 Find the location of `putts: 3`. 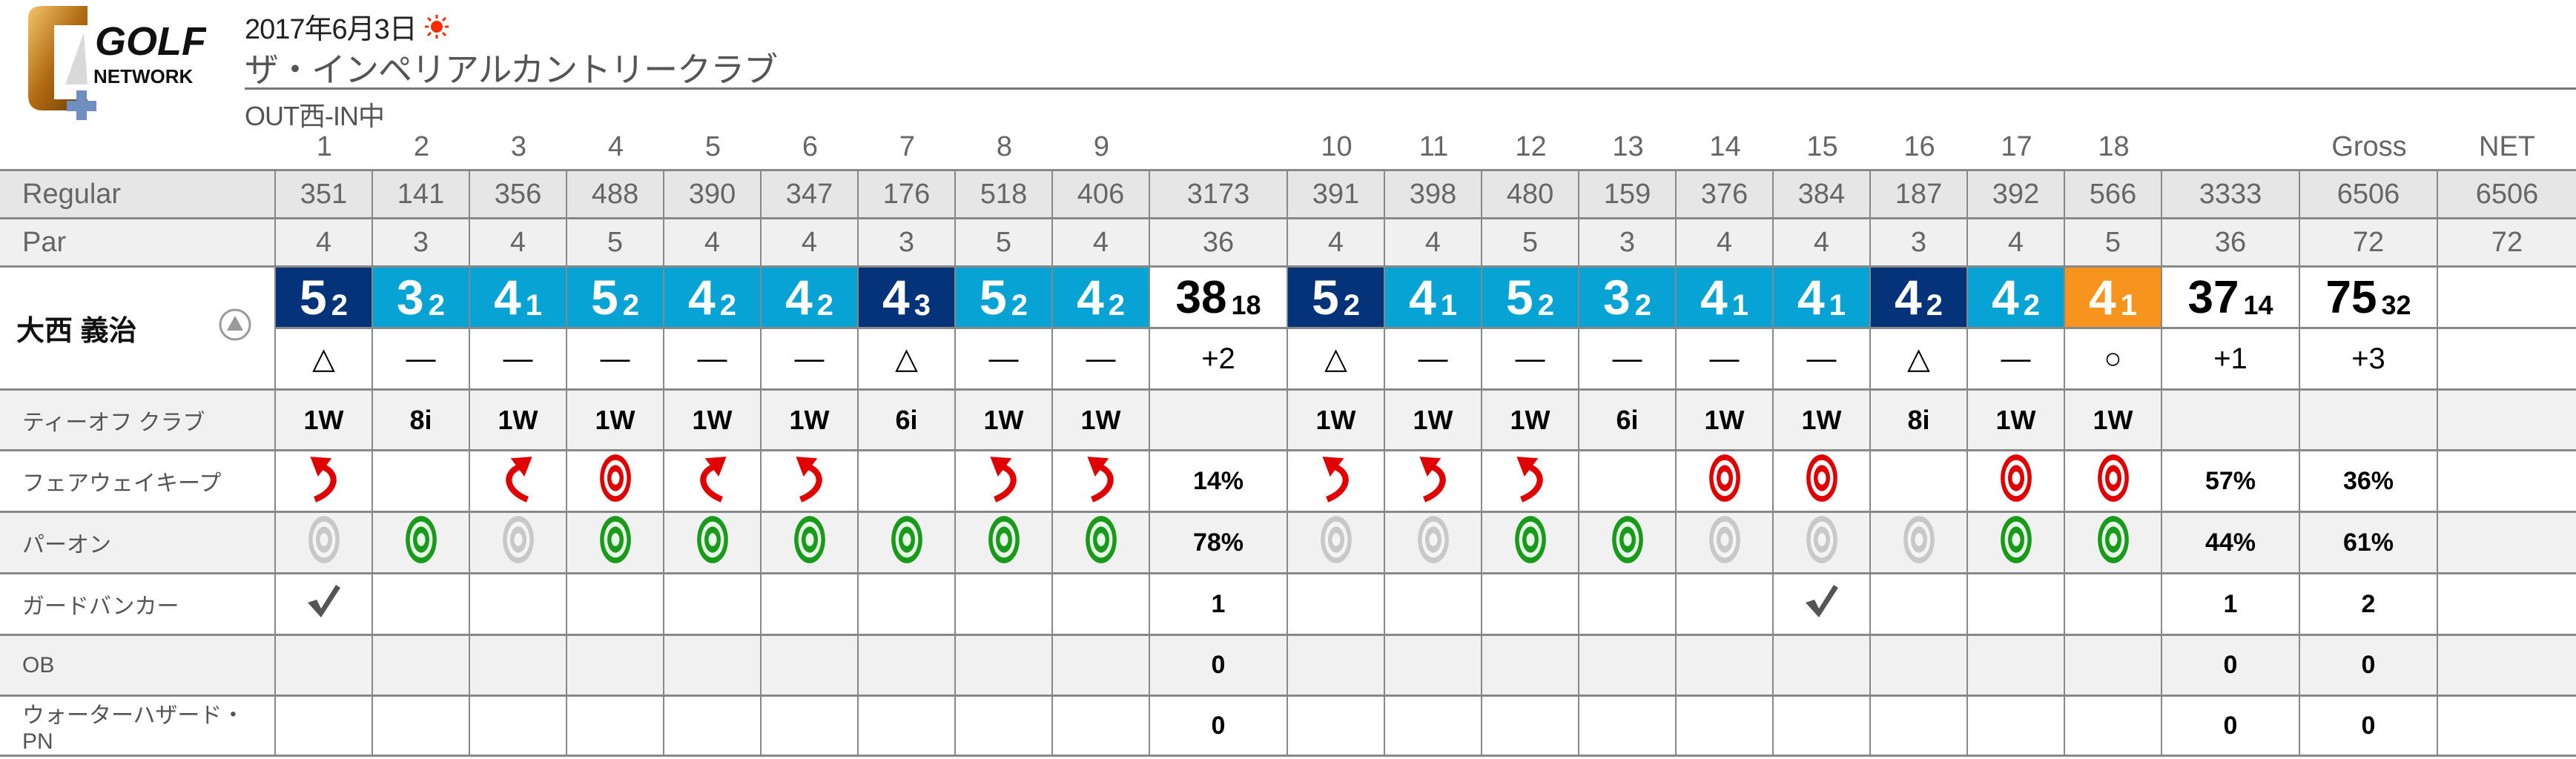

putts: 3 is located at coordinates (922, 305).